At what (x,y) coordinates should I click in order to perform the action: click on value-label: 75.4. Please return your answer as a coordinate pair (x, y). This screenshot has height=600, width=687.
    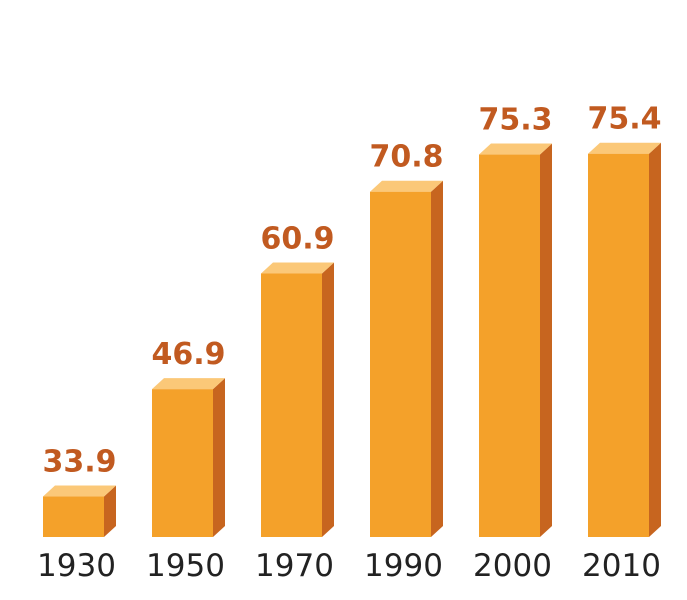
    Looking at the image, I should click on (624, 119).